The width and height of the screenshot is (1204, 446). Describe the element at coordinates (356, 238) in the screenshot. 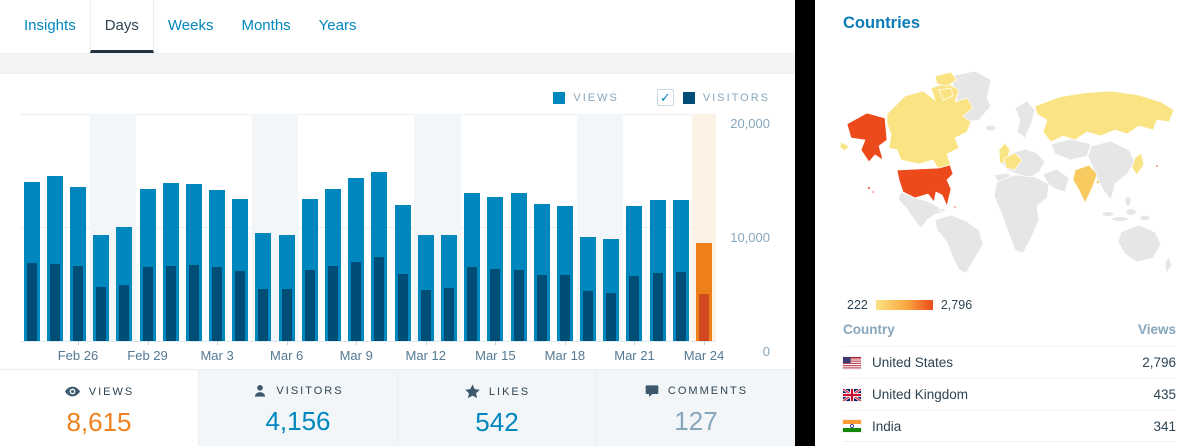

I see `bar-mar-9: Mar 9` at that location.